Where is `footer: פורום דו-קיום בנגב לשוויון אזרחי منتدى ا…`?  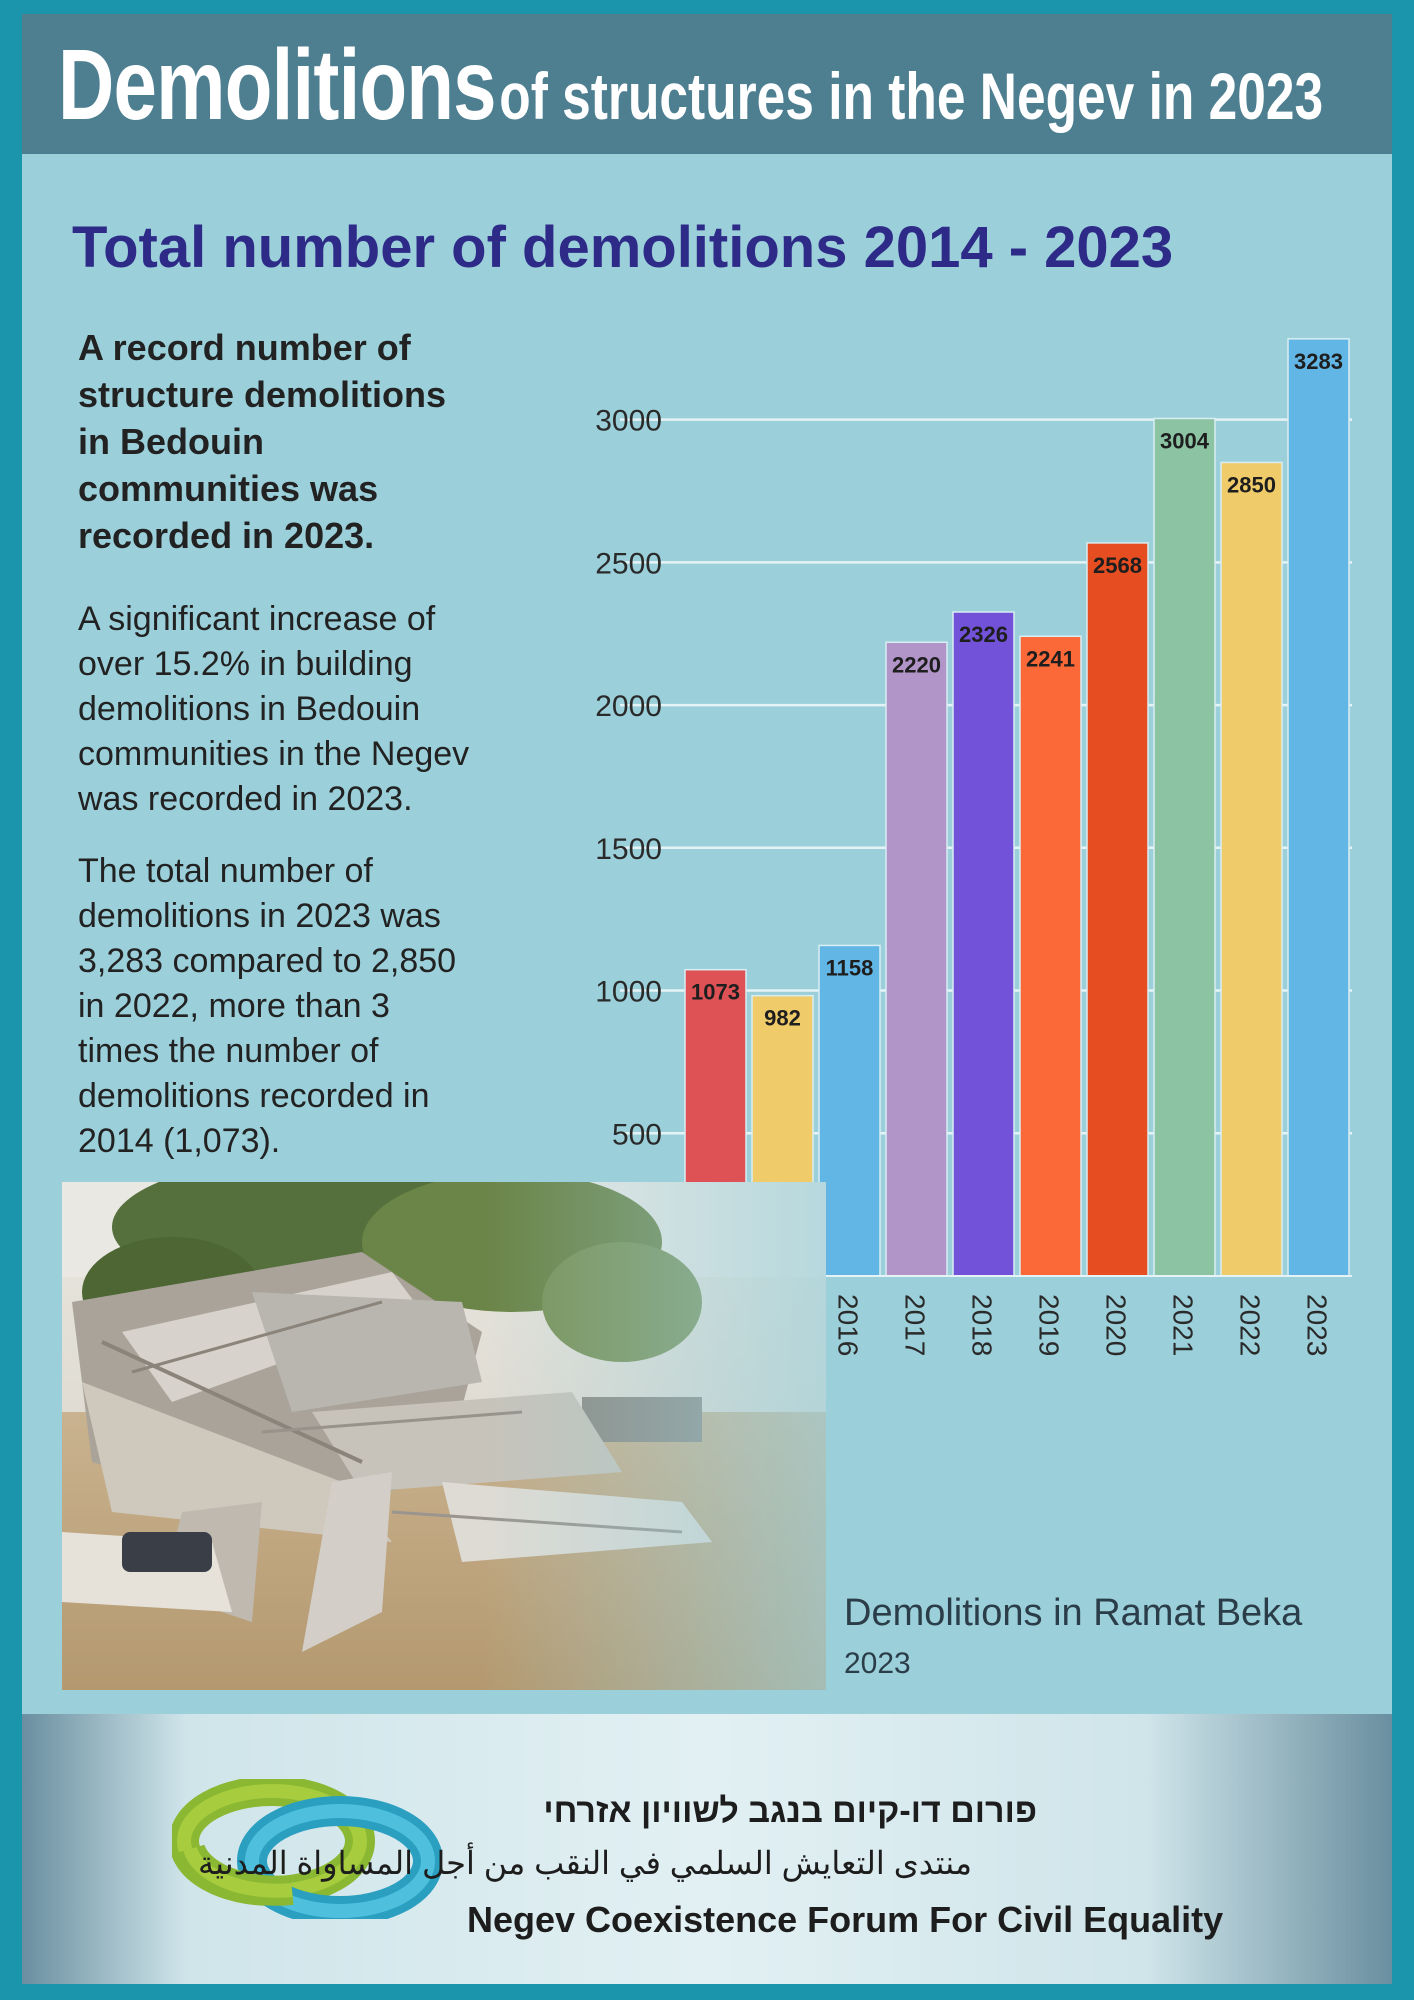 footer: פורום דו-קיום בנגב לשוויון אזרחי منتدى ا… is located at coordinates (707, 1849).